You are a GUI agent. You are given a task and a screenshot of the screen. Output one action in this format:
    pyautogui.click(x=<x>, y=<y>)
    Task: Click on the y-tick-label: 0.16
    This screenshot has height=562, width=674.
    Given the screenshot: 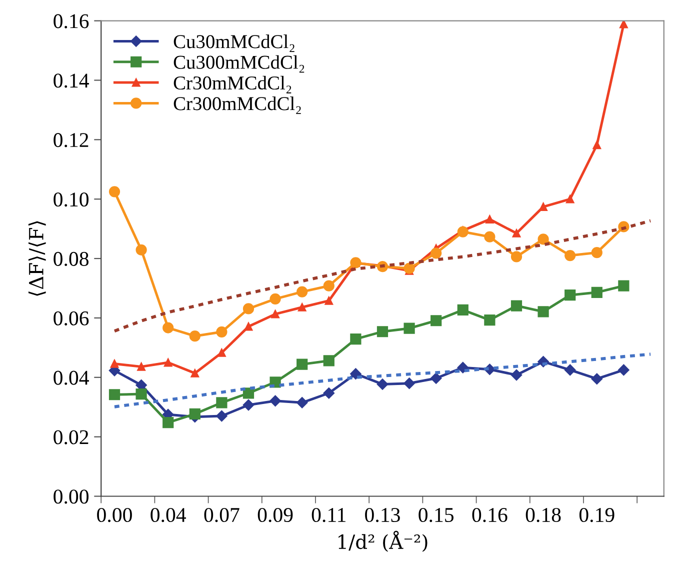 What is the action you would take?
    pyautogui.click(x=71, y=21)
    